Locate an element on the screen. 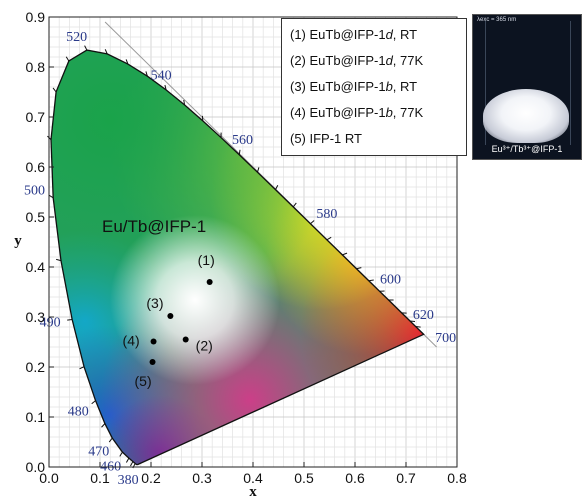  wavelength-label: 600 is located at coordinates (390, 279).